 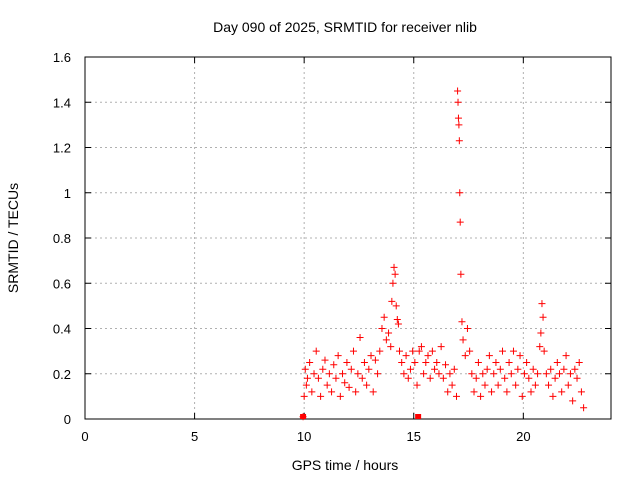 I want to click on y-tick-label: 0.6, so click(x=62, y=283).